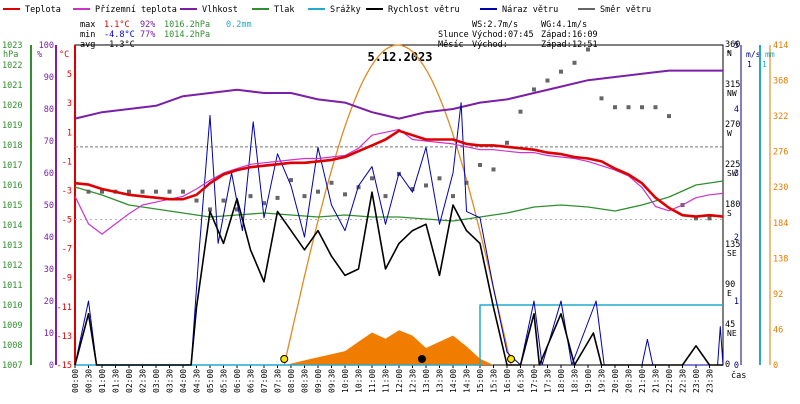 This screenshot has width=800, height=404. I want to click on pct-tick-label: 40, so click(49, 238).